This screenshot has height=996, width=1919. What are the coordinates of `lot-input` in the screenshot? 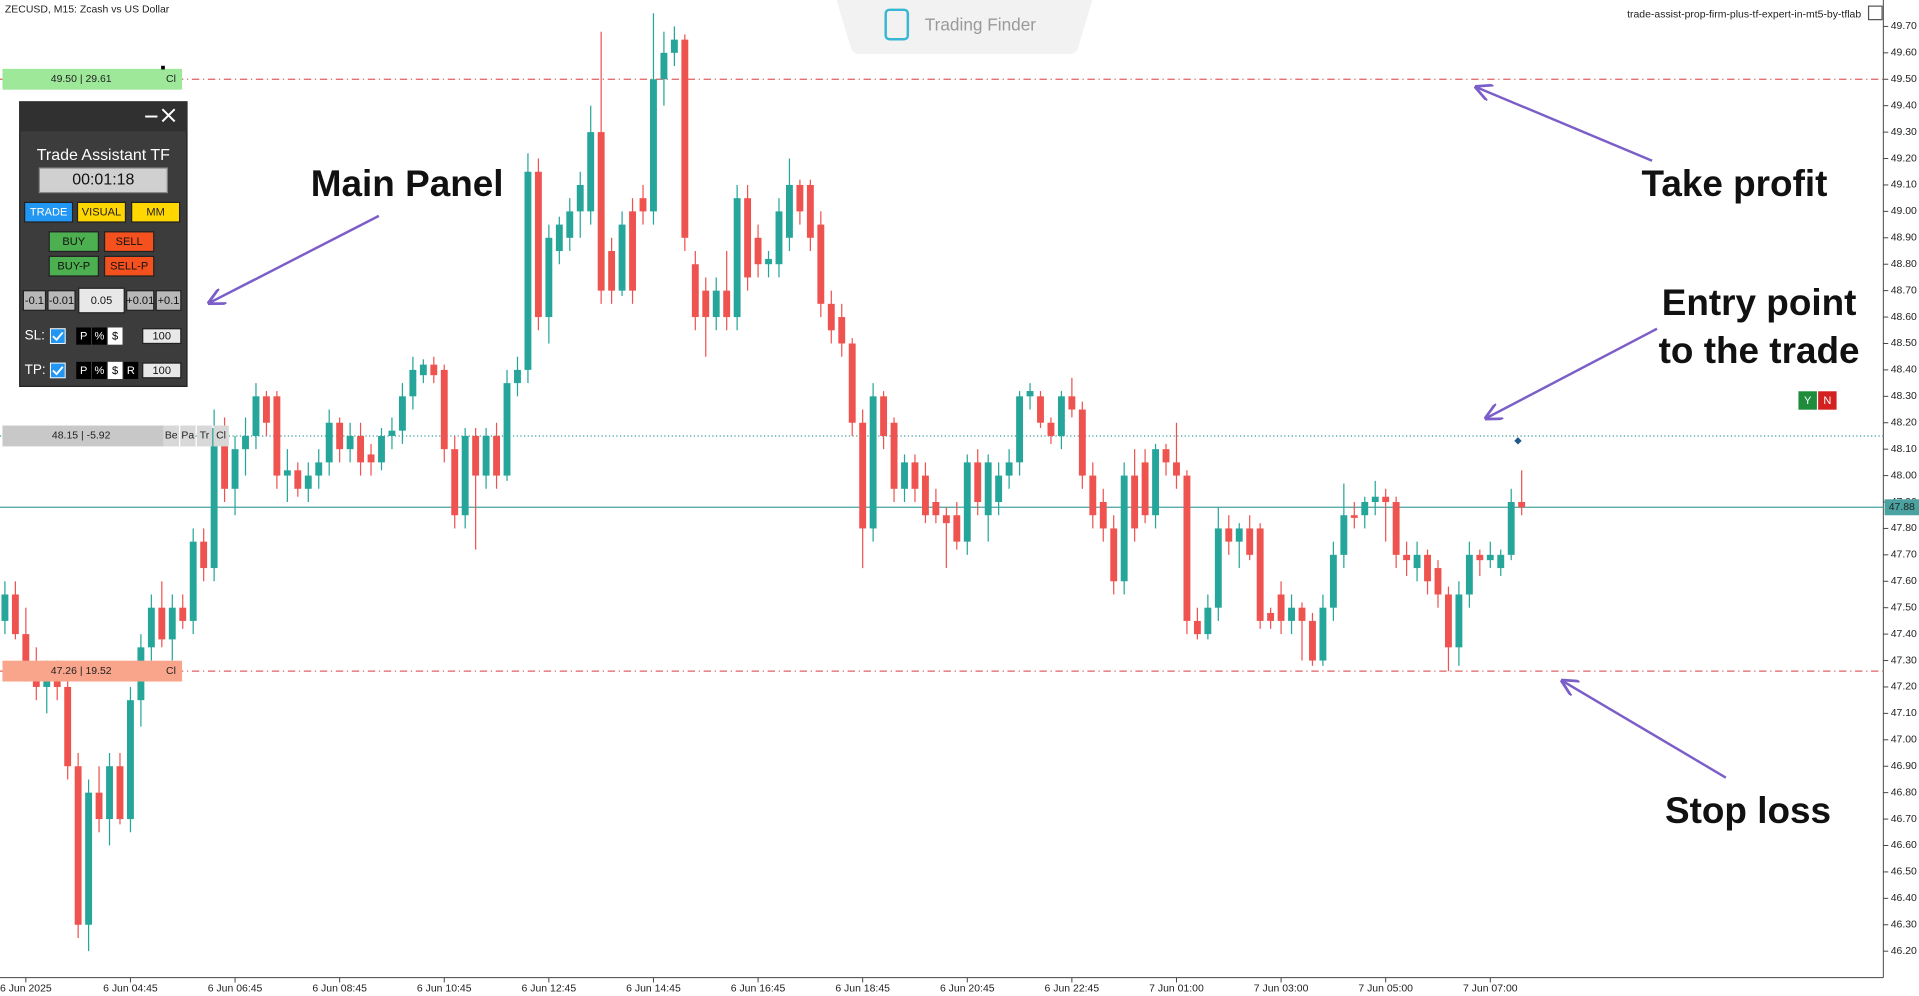 It's located at (101, 300).